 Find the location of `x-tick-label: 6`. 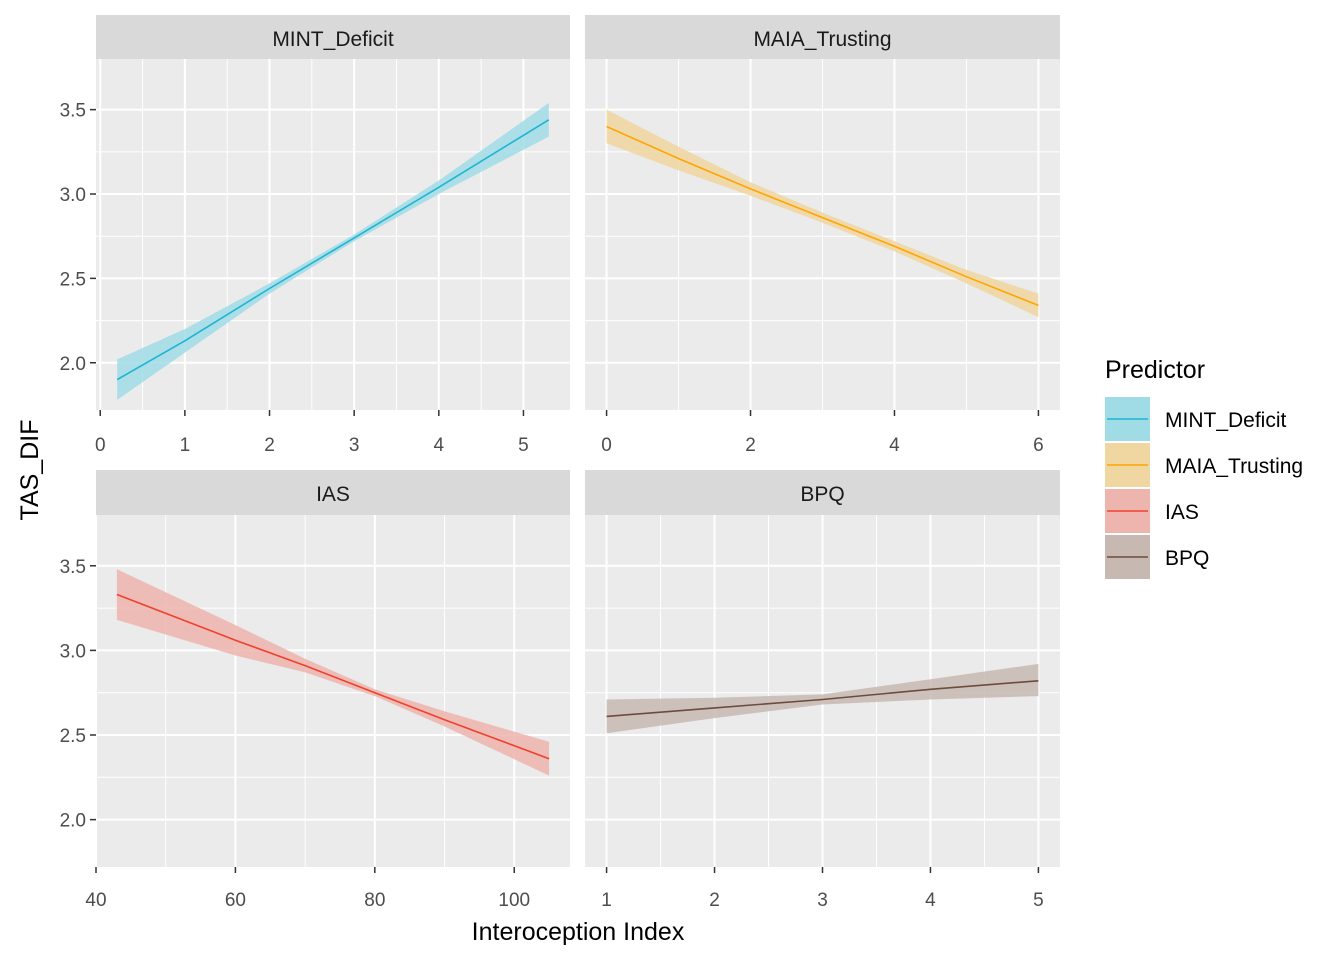

x-tick-label: 6 is located at coordinates (1038, 445).